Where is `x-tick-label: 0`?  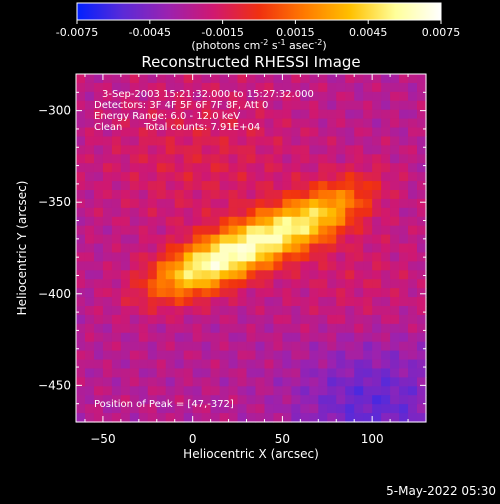
x-tick-label: 0 is located at coordinates (193, 439).